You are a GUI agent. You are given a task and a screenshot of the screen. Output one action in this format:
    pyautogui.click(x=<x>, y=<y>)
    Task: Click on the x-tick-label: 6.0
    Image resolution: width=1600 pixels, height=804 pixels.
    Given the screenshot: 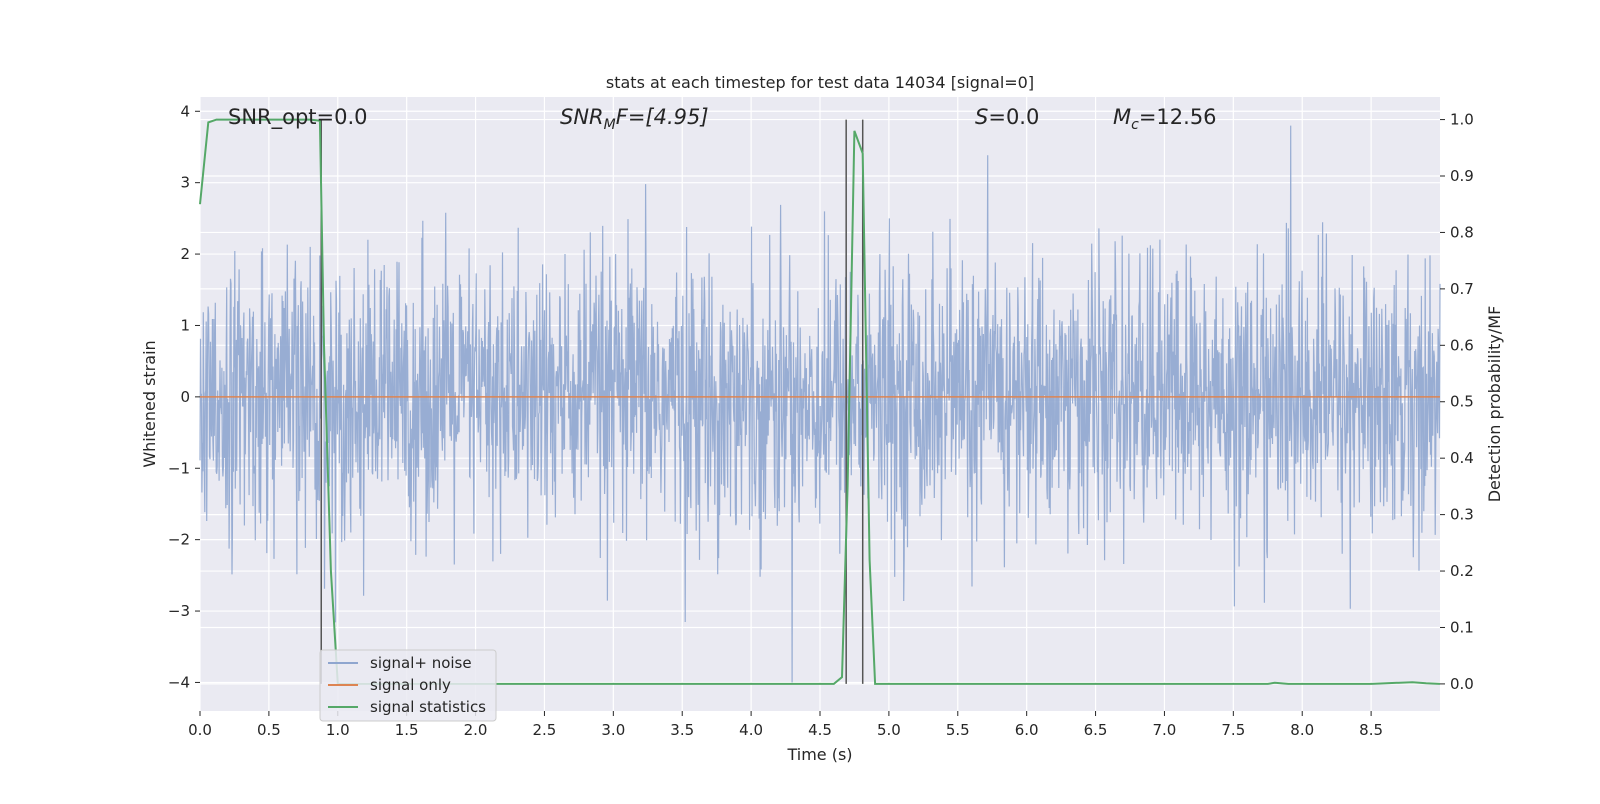 What is the action you would take?
    pyautogui.click(x=1027, y=730)
    